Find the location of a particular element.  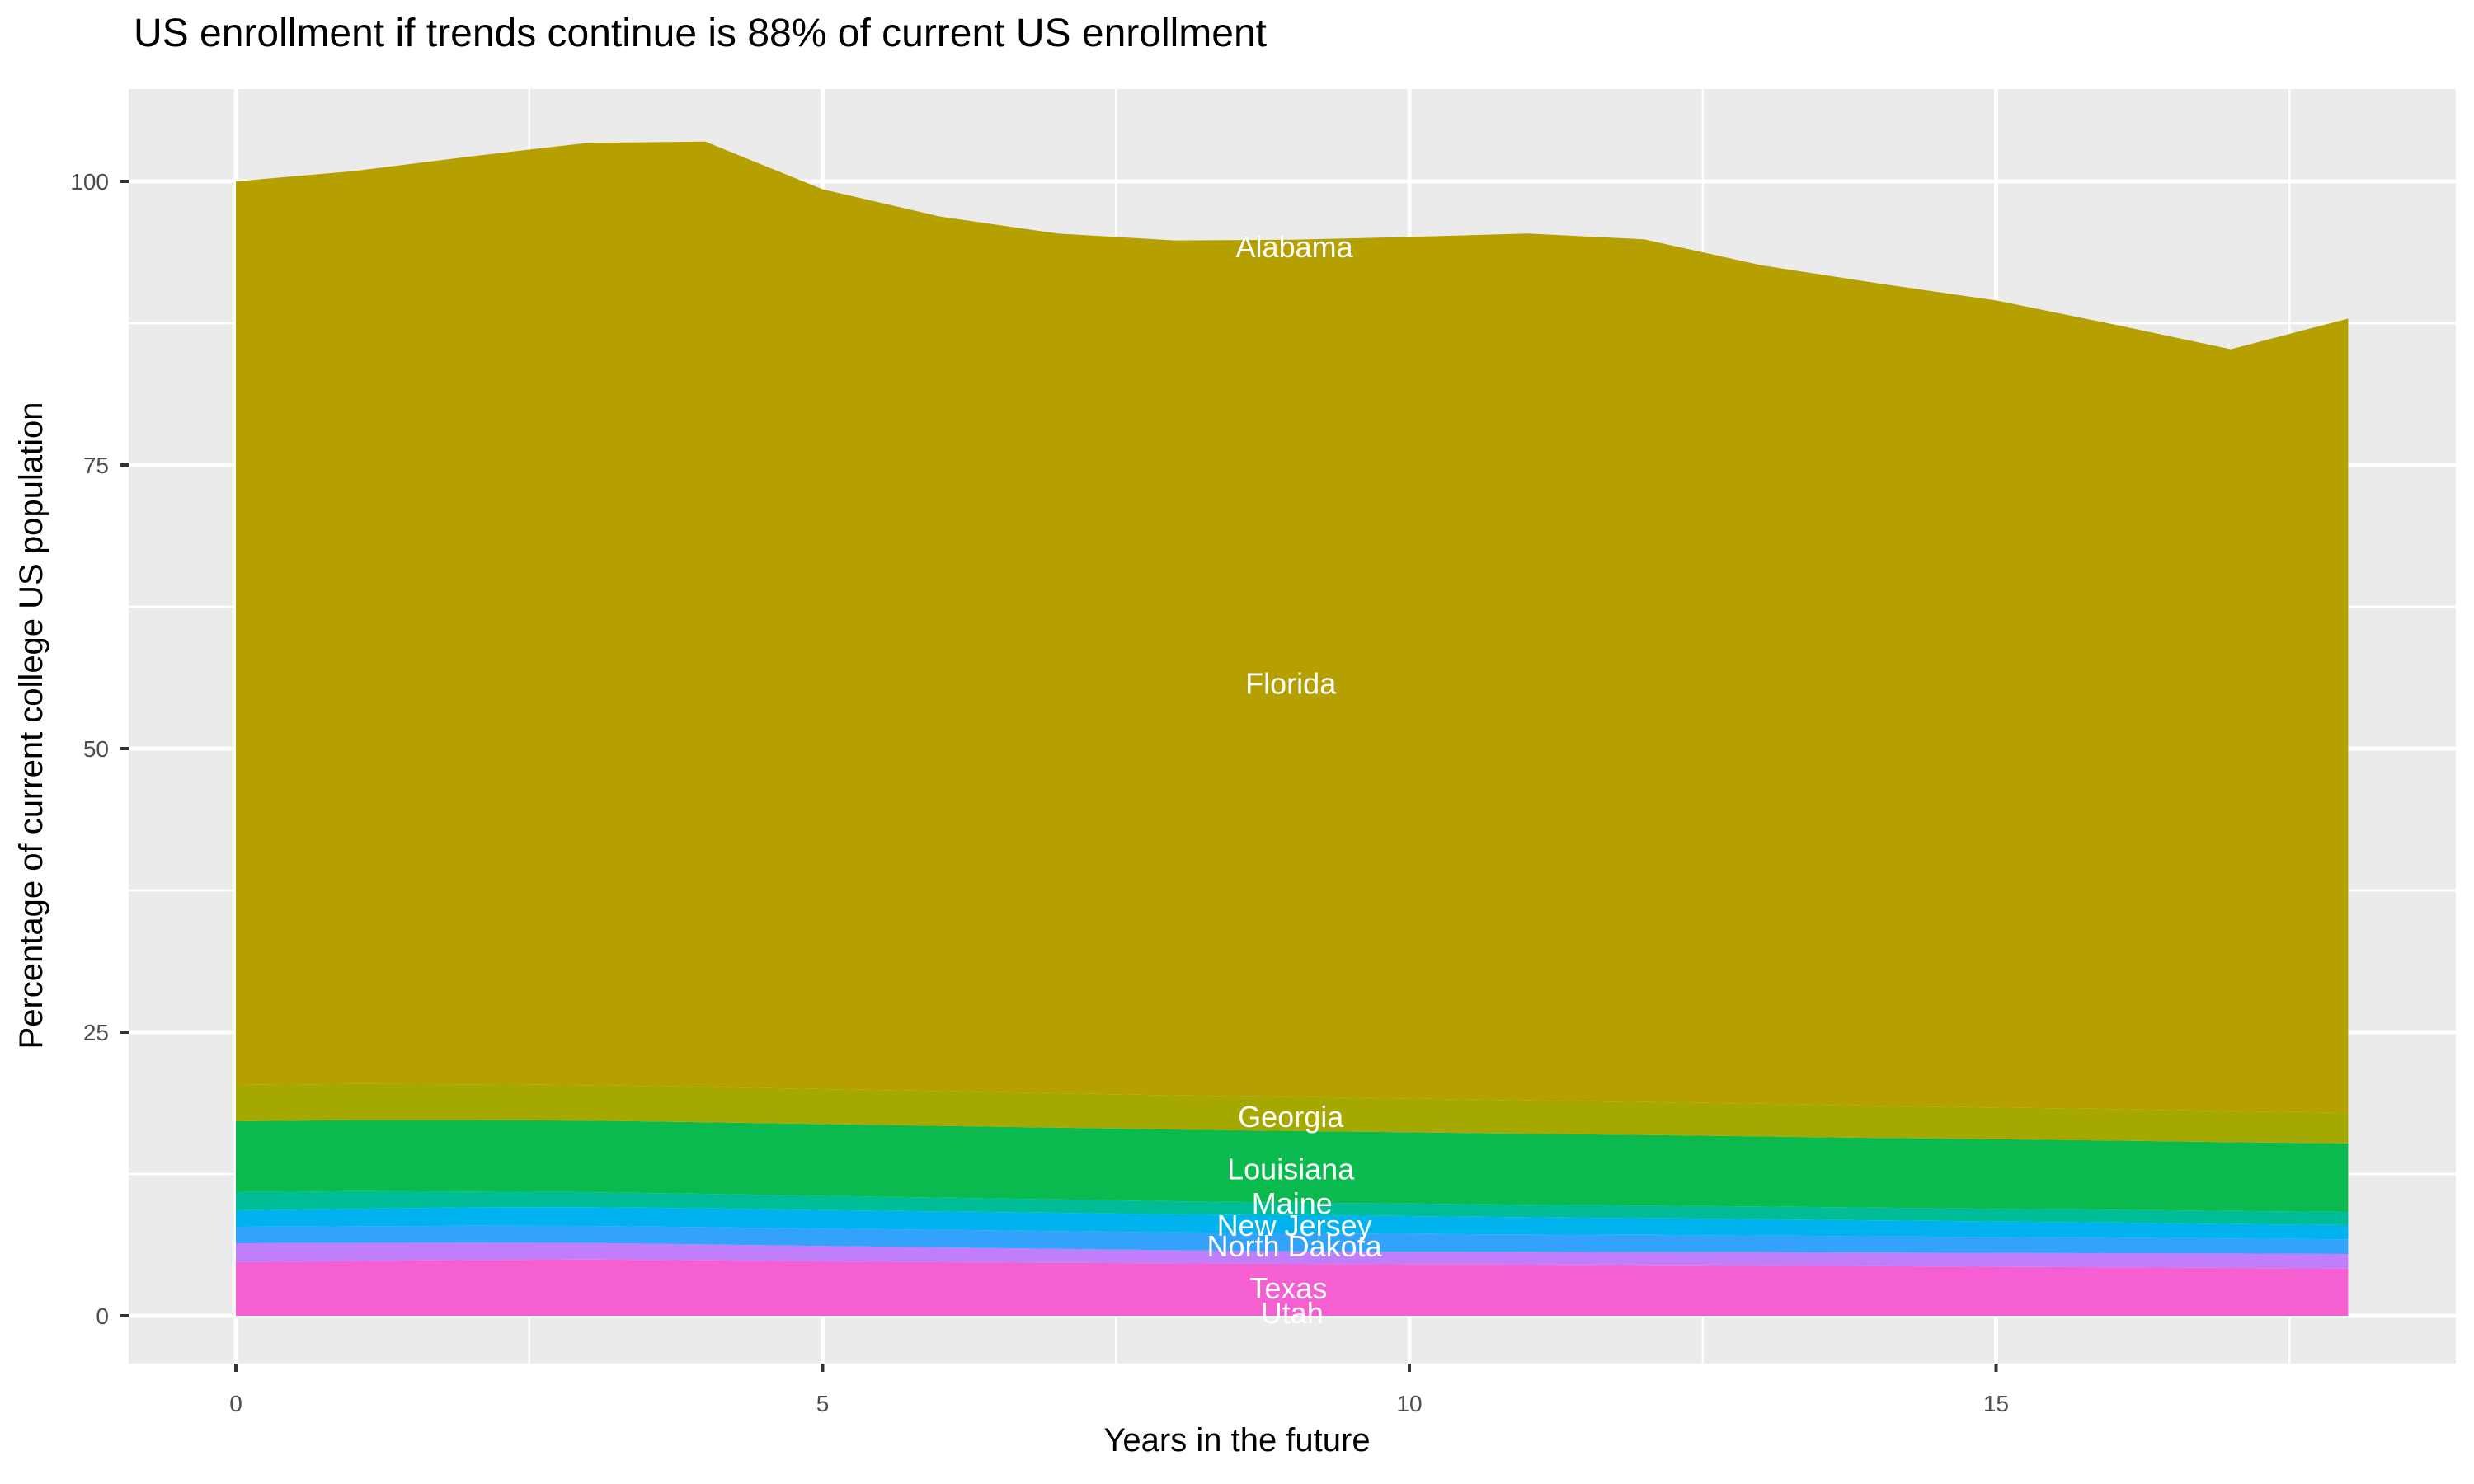

area-maine is located at coordinates (1292, 1207).